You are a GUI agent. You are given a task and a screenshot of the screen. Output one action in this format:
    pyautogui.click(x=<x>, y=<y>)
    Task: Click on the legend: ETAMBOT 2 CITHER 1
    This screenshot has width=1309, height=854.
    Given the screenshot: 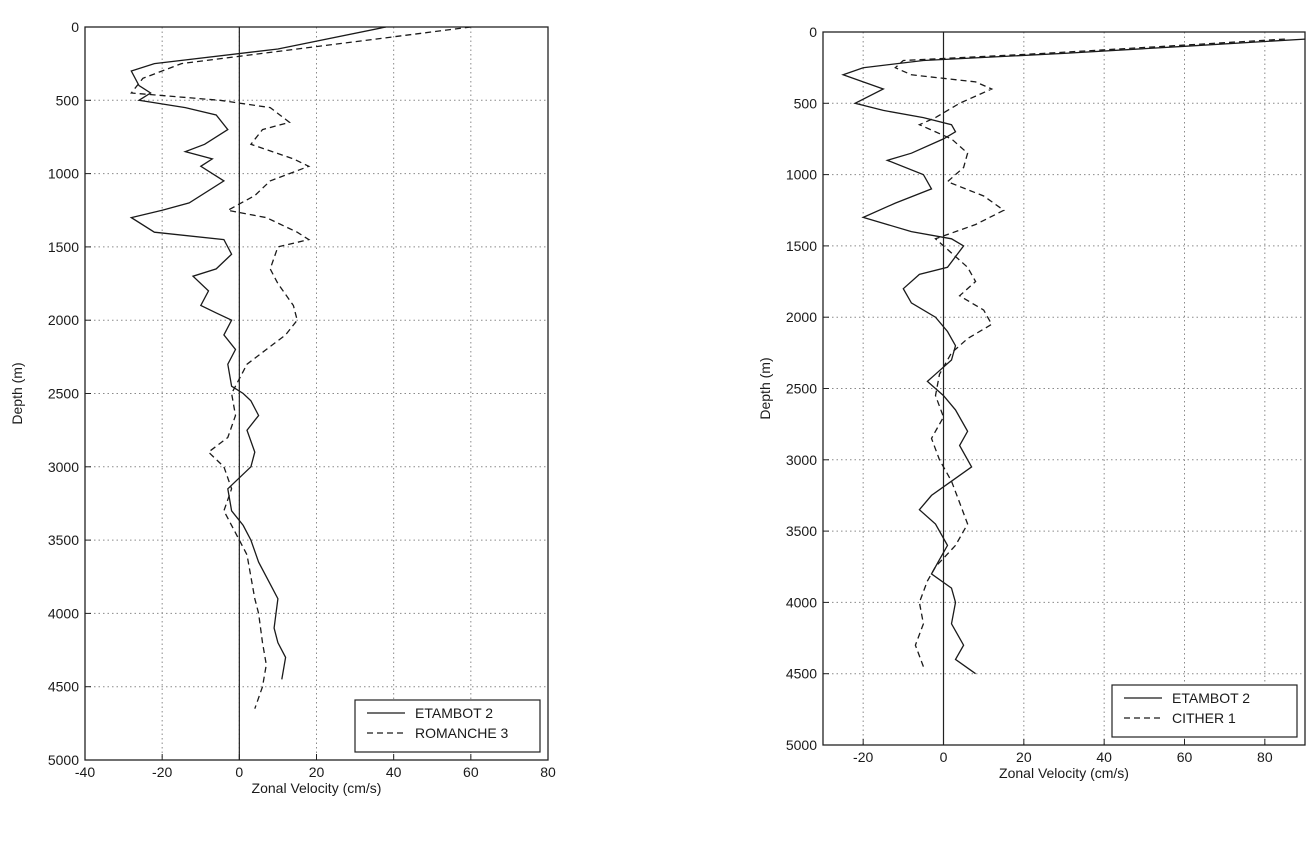 What is the action you would take?
    pyautogui.click(x=1204, y=711)
    